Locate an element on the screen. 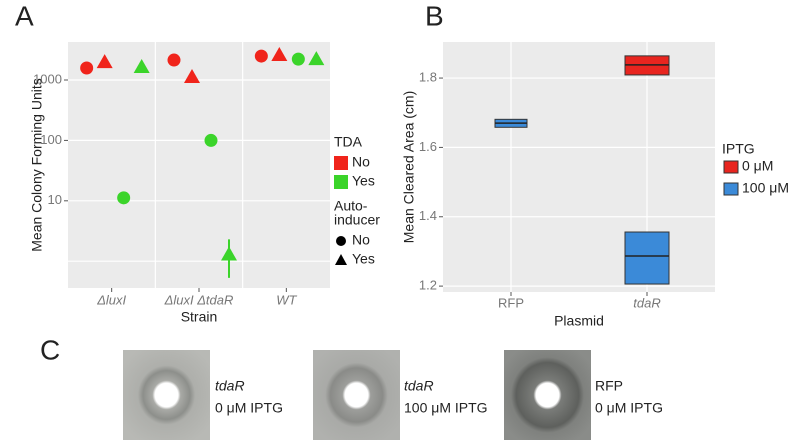 The image size is (796, 442). legend-label: 100 μM is located at coordinates (765, 188).